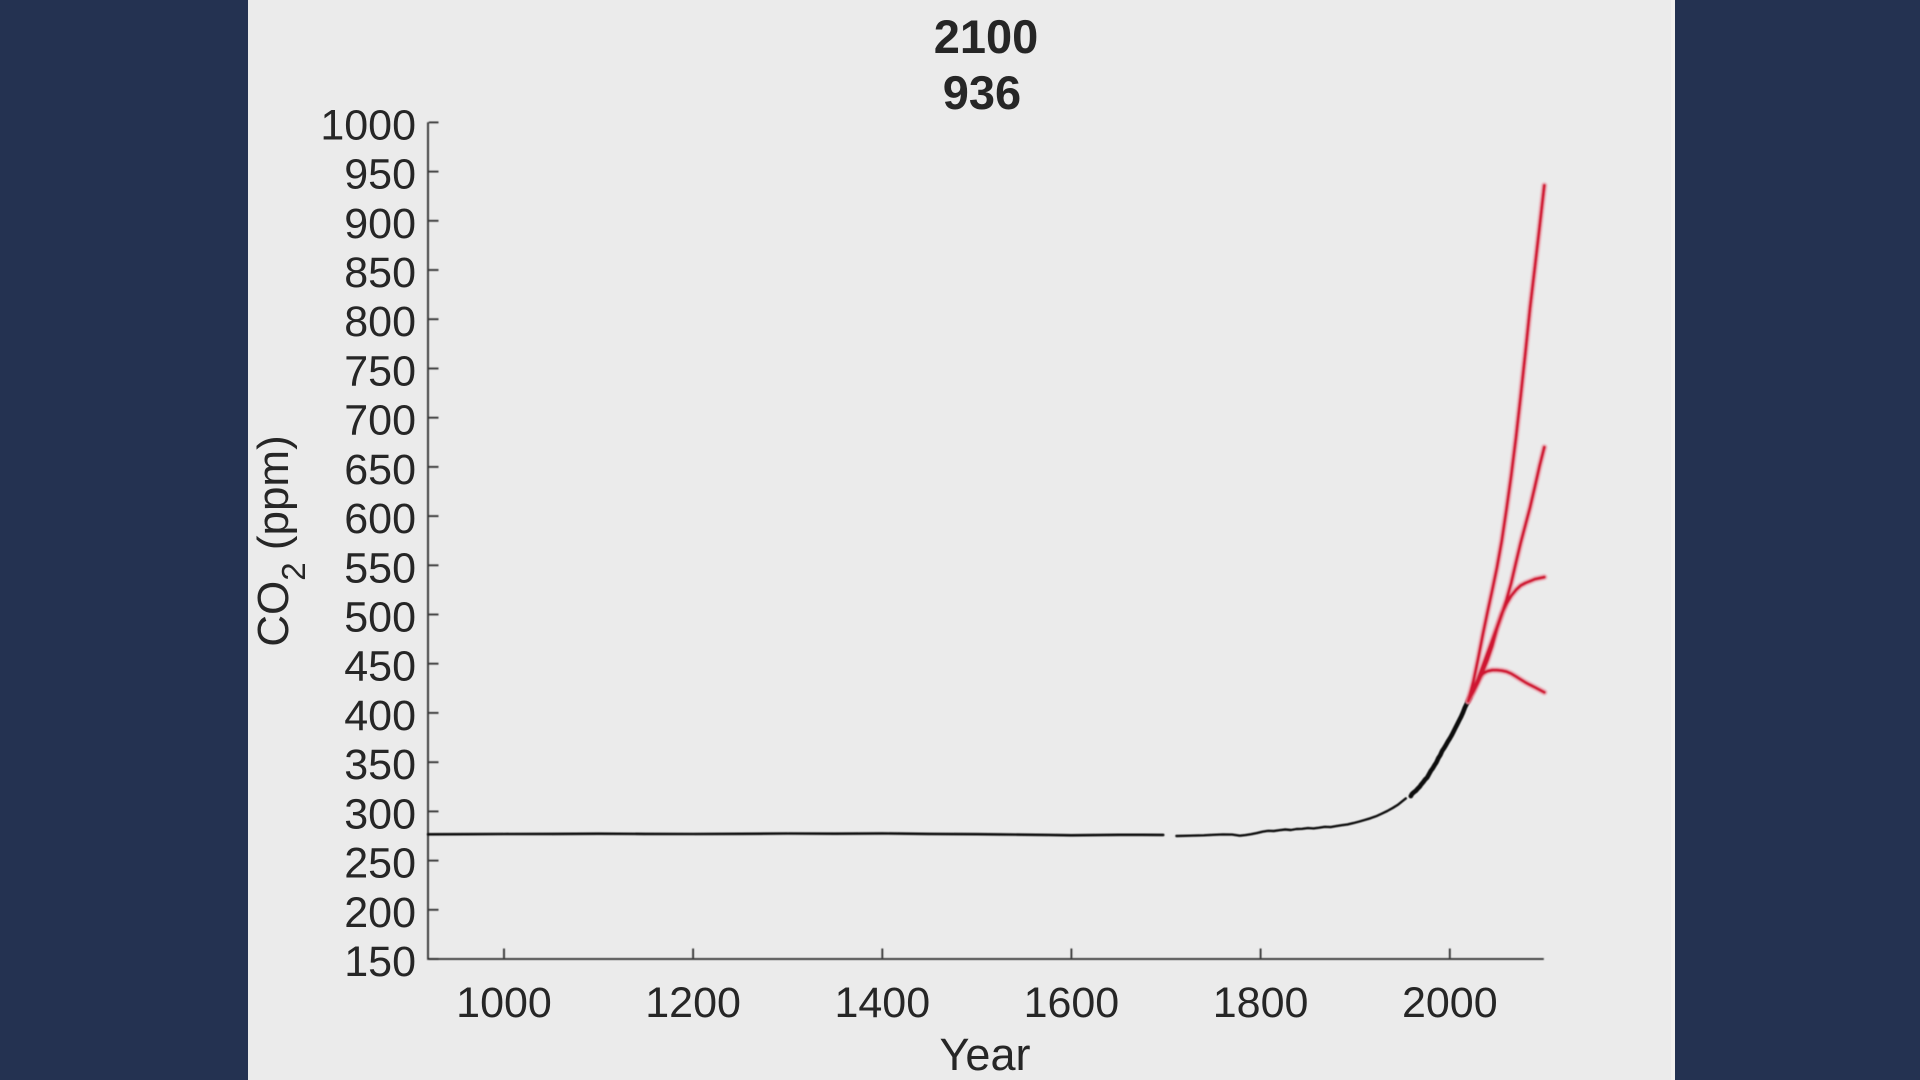 This screenshot has width=1920, height=1080. I want to click on svg-text: 350, so click(380, 765).